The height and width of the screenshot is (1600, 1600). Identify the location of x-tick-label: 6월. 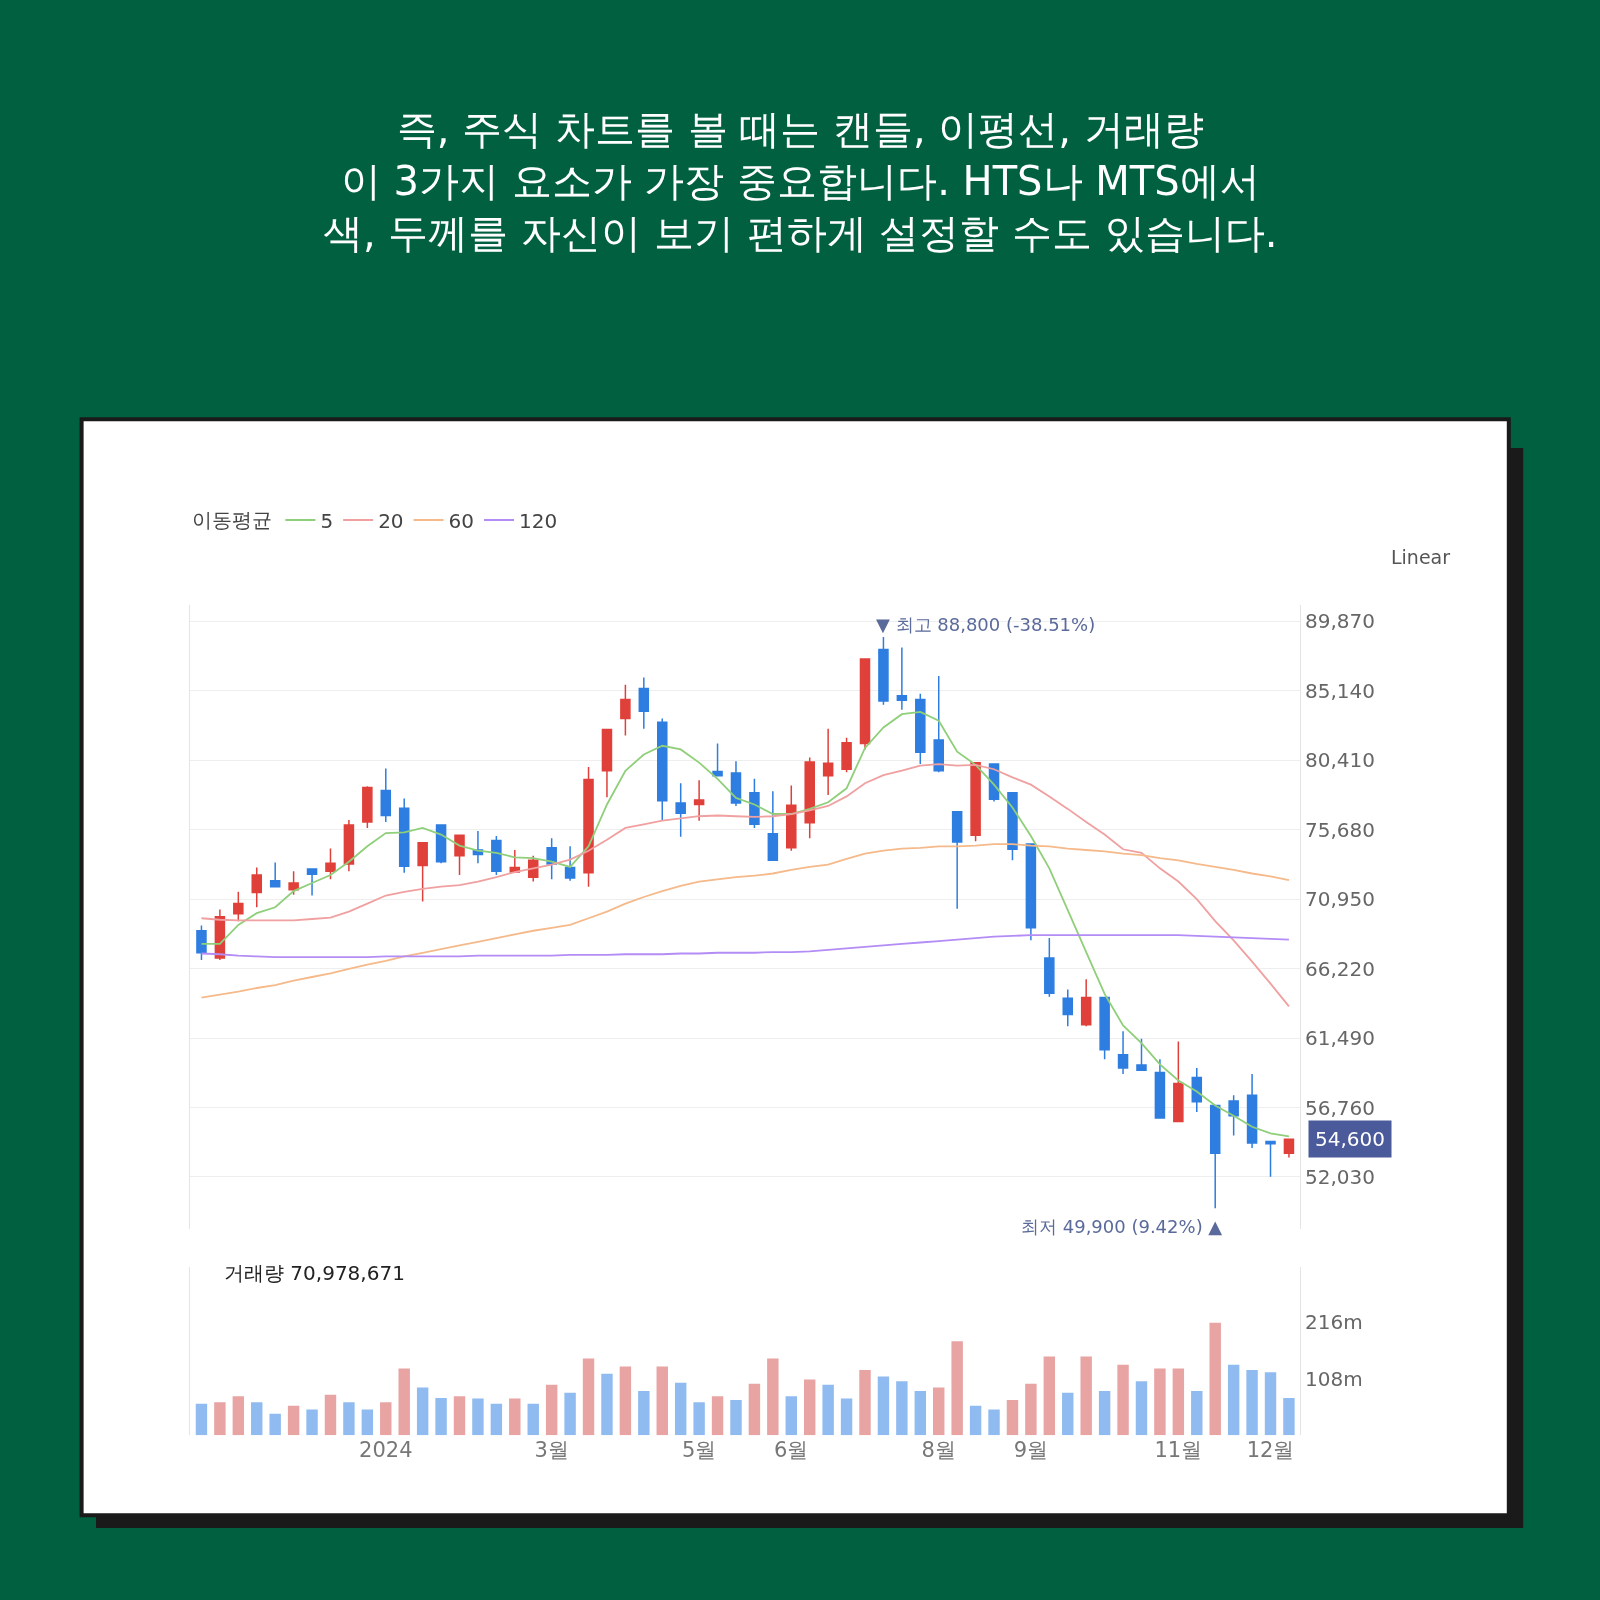
(791, 1450).